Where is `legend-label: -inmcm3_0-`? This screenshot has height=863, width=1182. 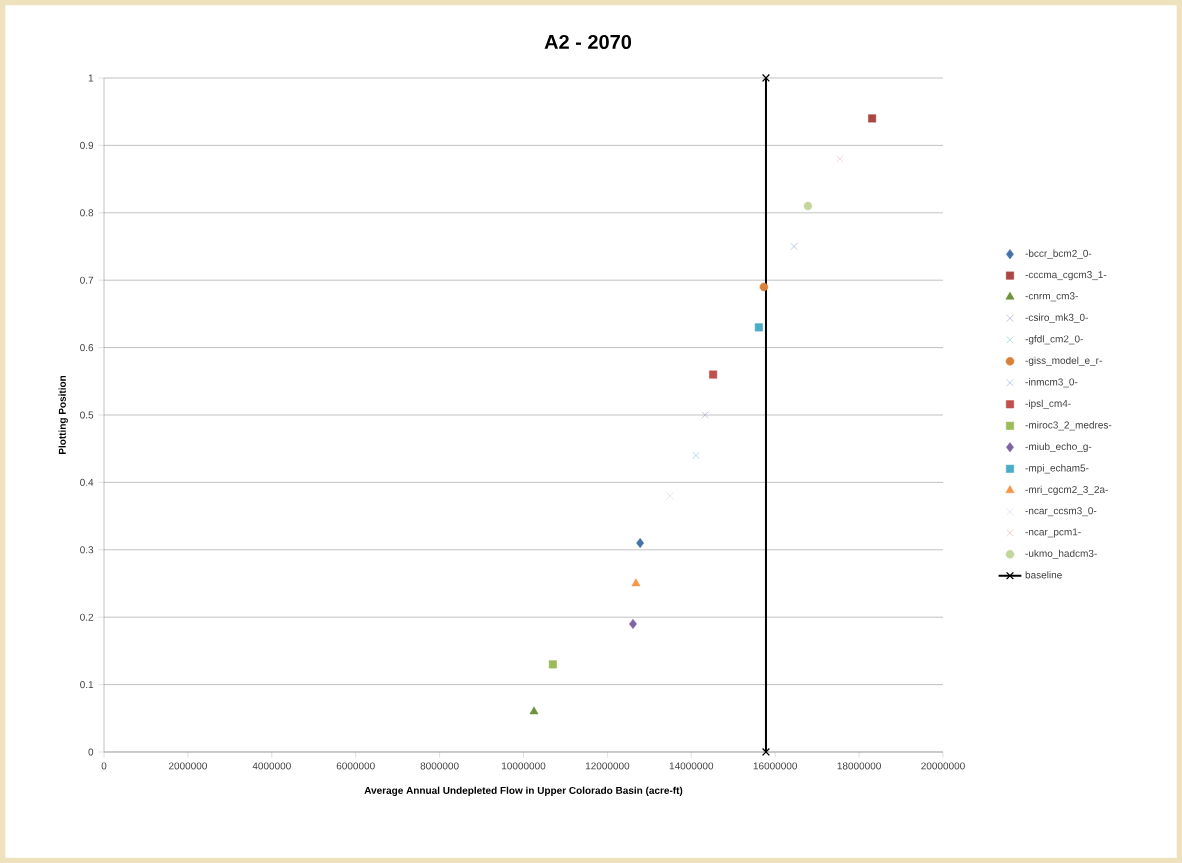 legend-label: -inmcm3_0- is located at coordinates (1051, 383).